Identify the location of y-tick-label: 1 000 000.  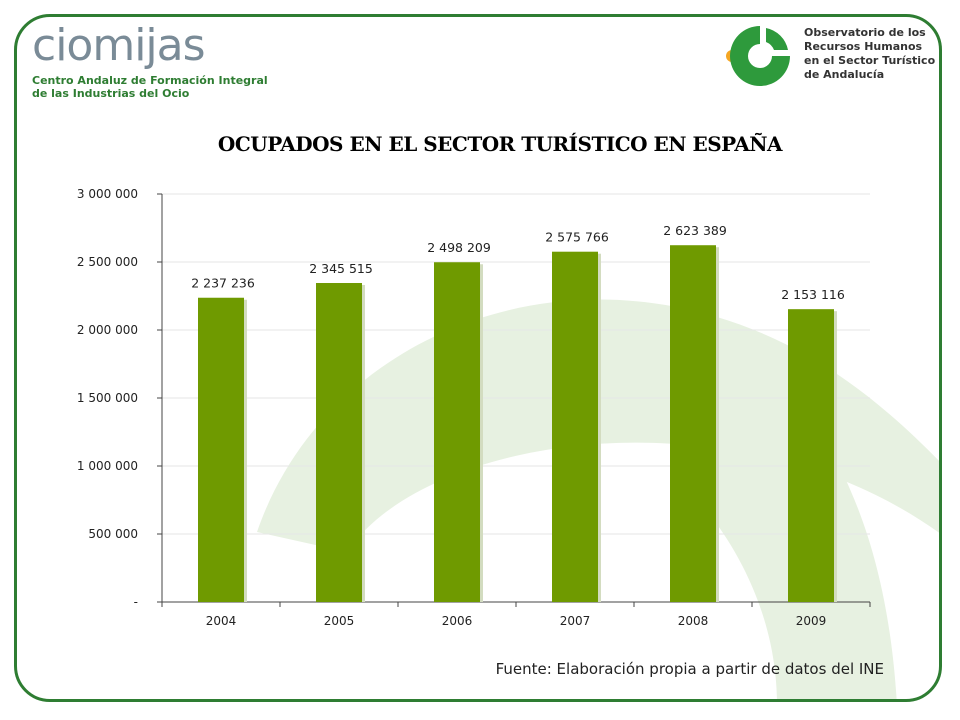
(107, 466).